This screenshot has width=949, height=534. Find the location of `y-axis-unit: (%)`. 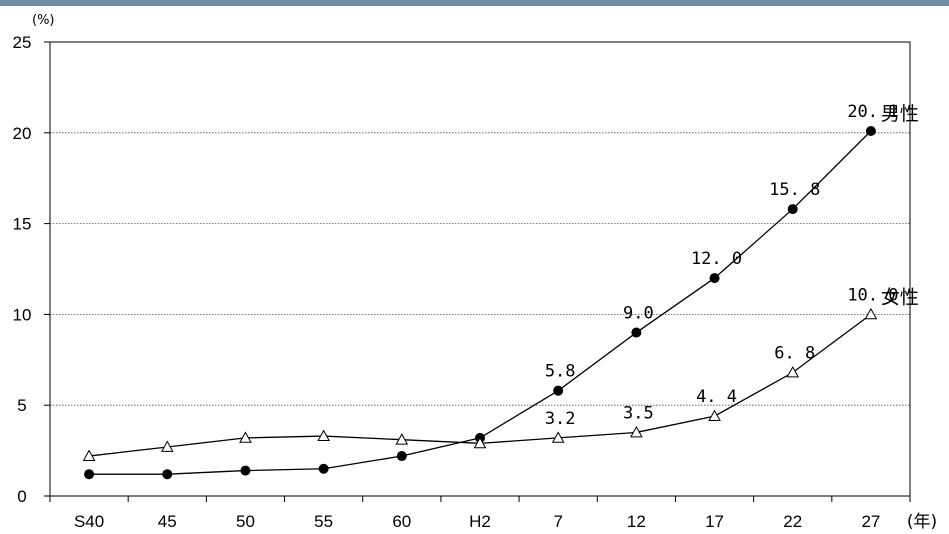

y-axis-unit: (%) is located at coordinates (43, 20).